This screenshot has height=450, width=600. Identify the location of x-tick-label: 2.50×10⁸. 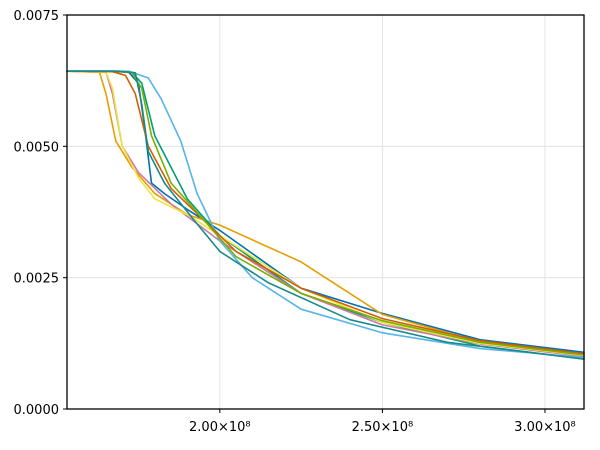
(383, 427).